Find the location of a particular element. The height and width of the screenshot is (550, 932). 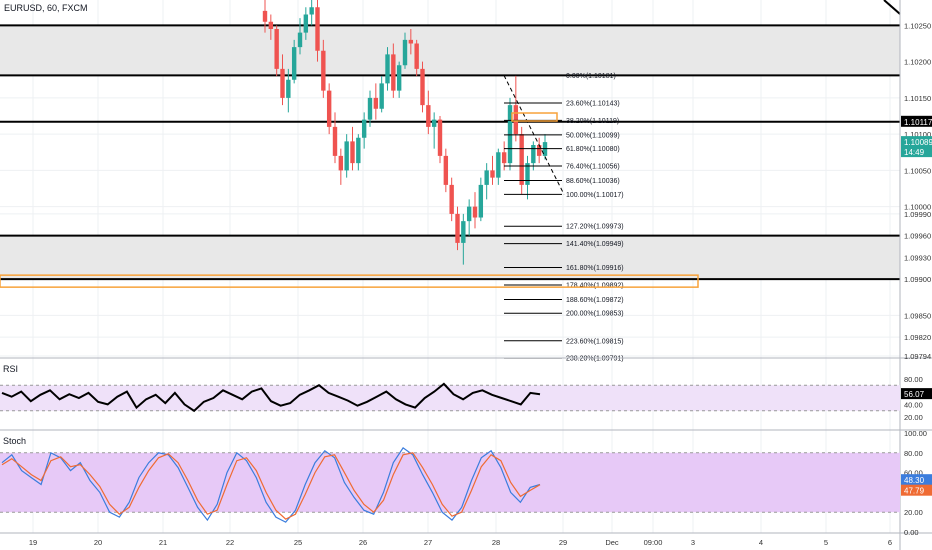

fib-level-label: 200.00%(1.09853) is located at coordinates (595, 314).